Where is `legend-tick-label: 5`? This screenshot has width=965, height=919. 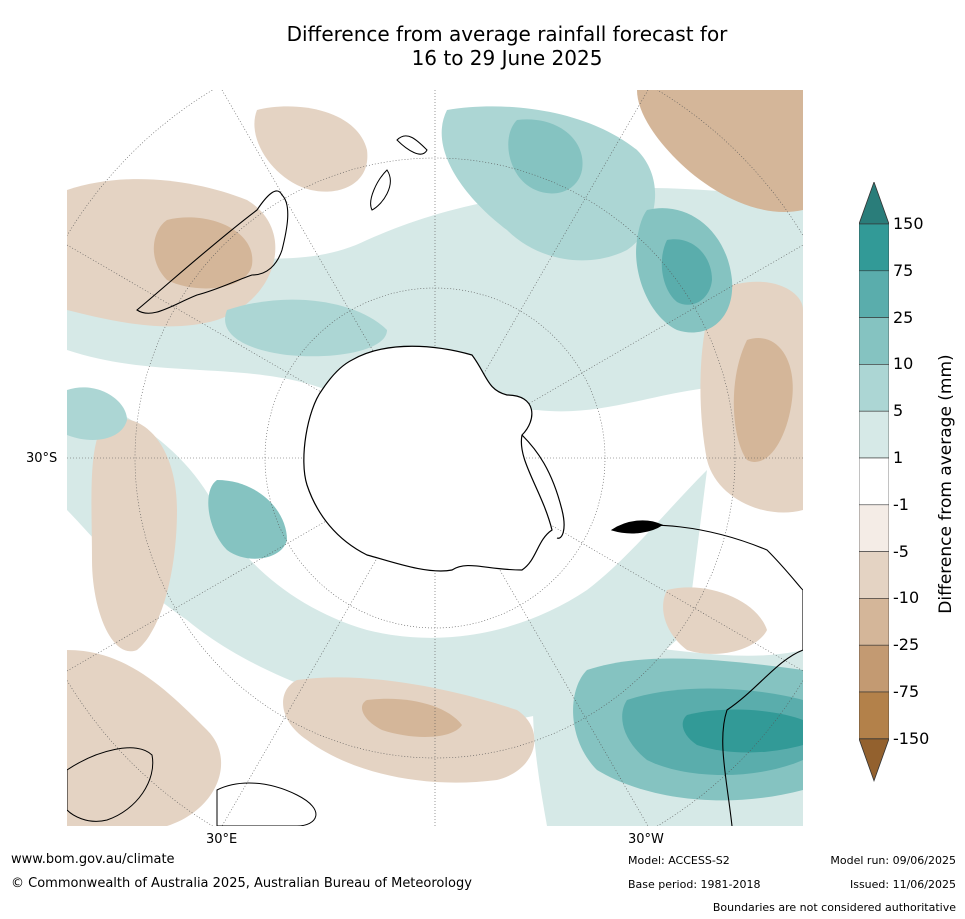
legend-tick-label: 5 is located at coordinates (898, 411).